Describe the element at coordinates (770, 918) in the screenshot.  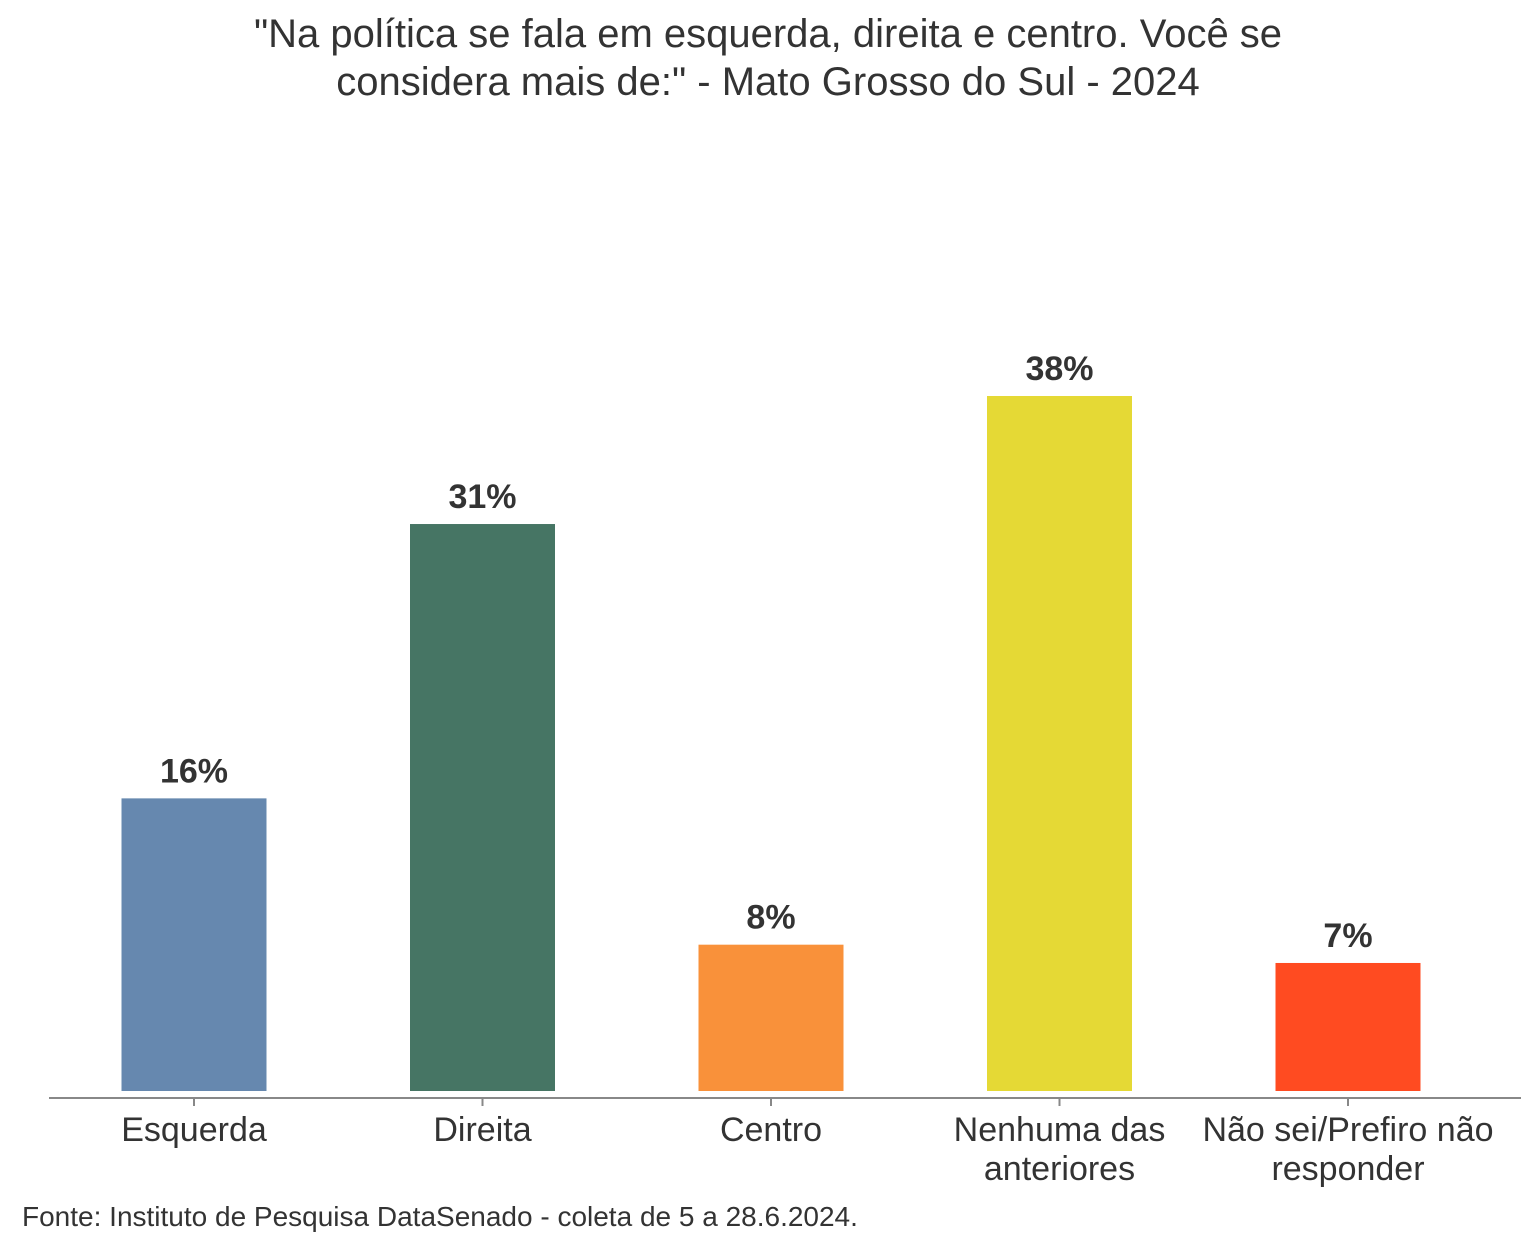
I see `data-label-2: 8%` at that location.